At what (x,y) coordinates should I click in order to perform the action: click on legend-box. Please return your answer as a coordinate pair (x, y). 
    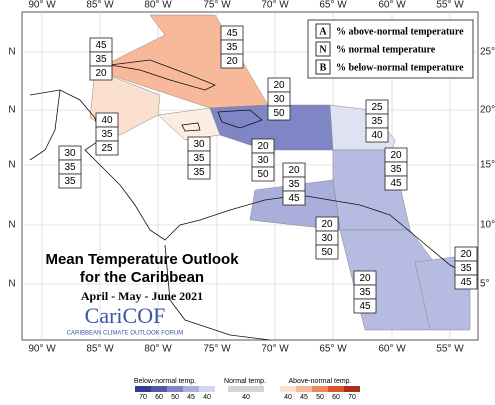
    Looking at the image, I should click on (390, 49).